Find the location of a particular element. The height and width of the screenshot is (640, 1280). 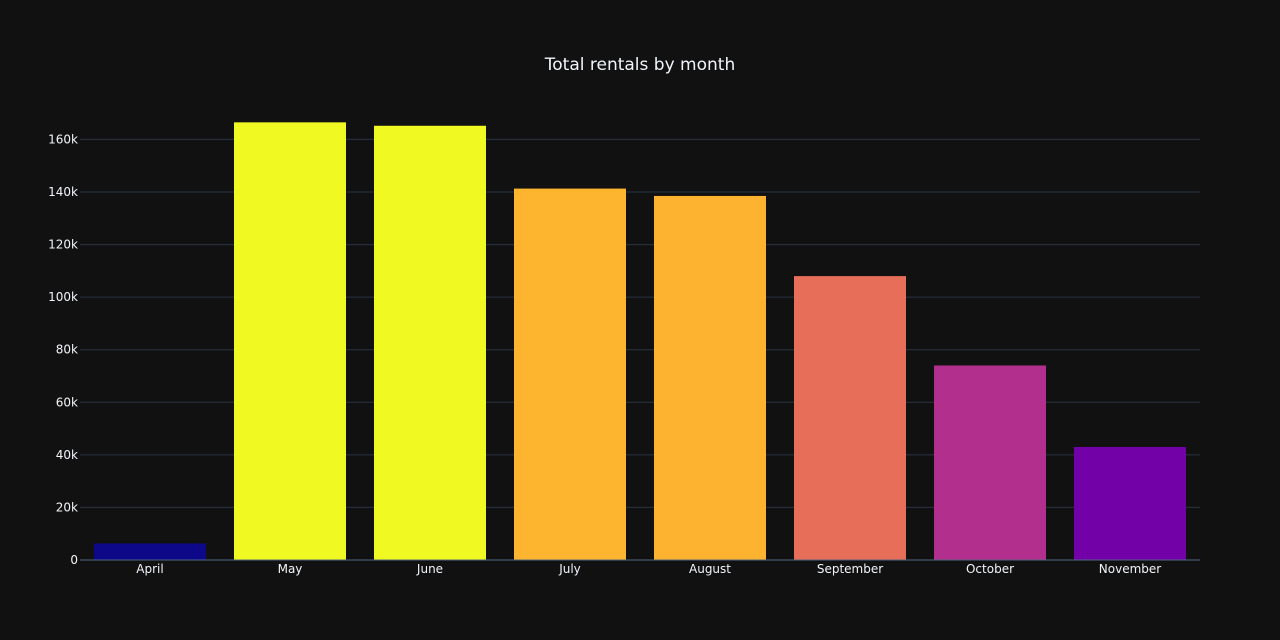

bar-june is located at coordinates (430, 342).